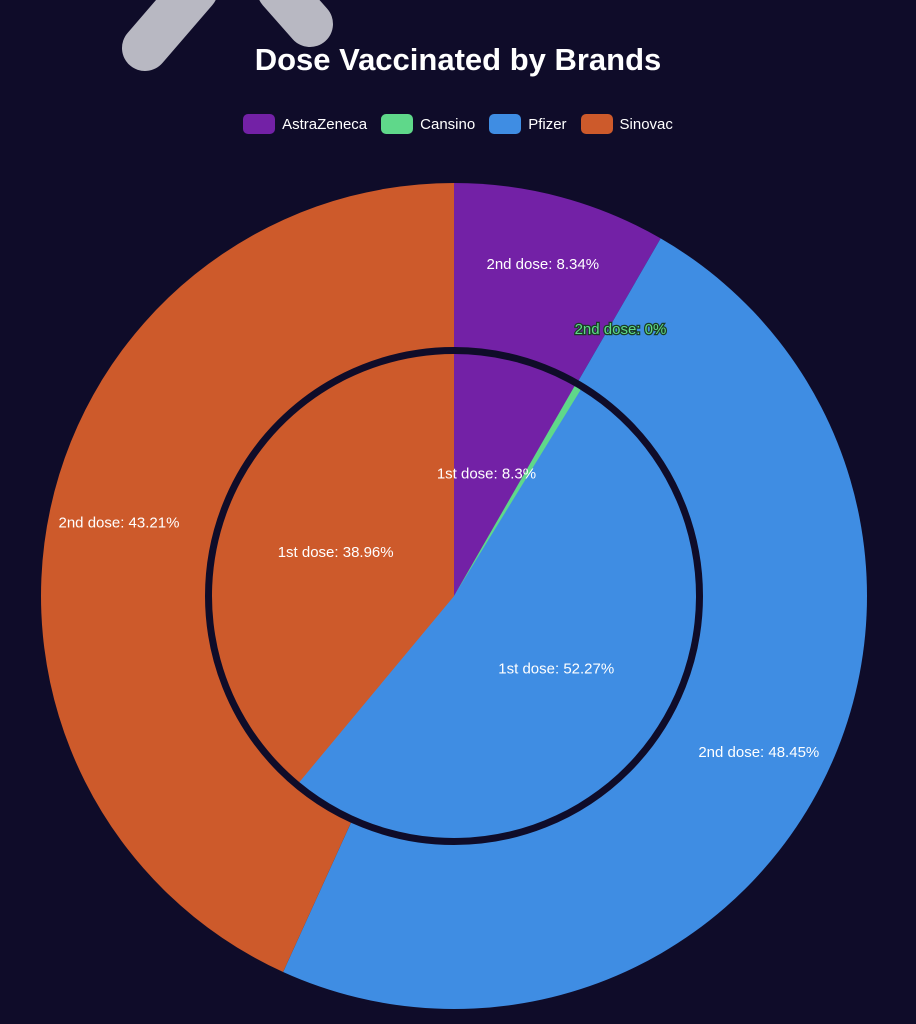 Image resolution: width=916 pixels, height=1024 pixels. I want to click on outer-label-sinovac: 2nd dose: 43.21%, so click(119, 522).